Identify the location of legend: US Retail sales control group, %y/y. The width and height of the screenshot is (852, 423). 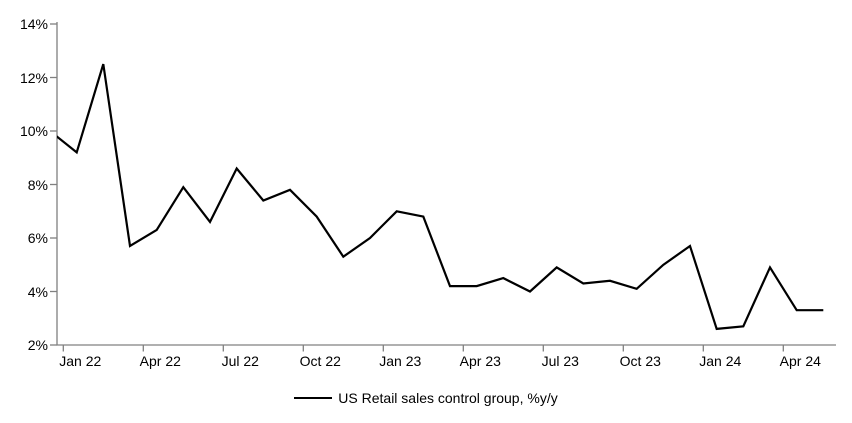
(426, 398).